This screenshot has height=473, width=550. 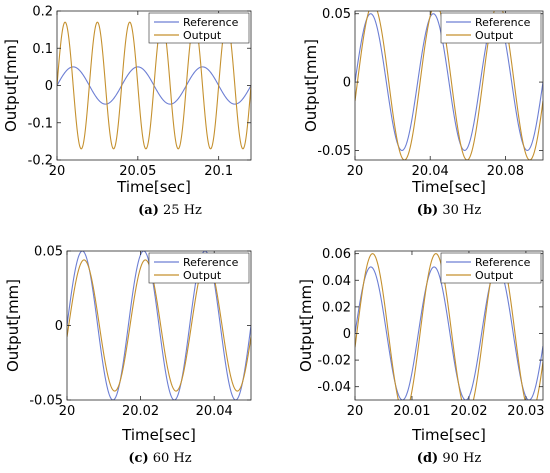 What do you see at coordinates (427, 458) in the screenshot?
I see `caption-letter: (d)` at bounding box center [427, 458].